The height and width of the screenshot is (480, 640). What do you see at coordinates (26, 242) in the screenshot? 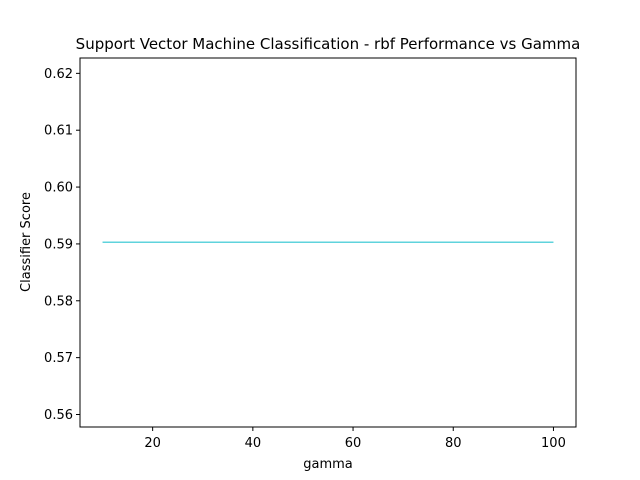
I see `y-axis-label: Classifier Score` at bounding box center [26, 242].